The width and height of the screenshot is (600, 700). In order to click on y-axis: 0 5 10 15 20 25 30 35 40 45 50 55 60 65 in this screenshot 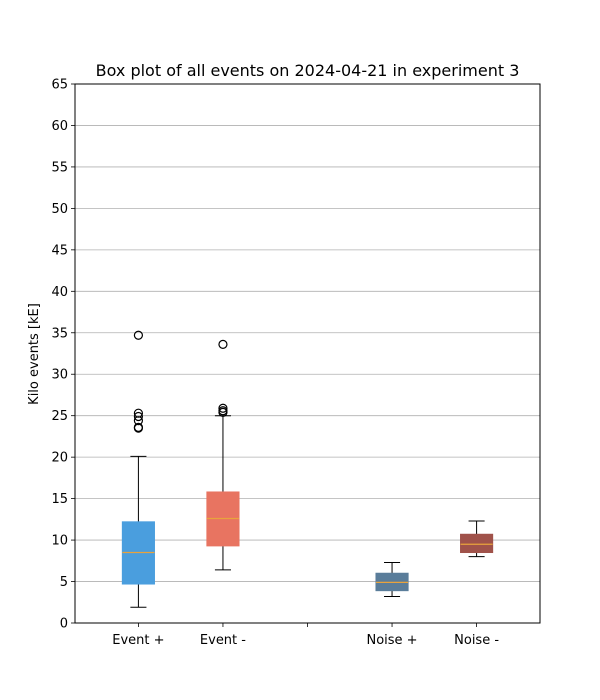, I will do `click(63, 355)`.